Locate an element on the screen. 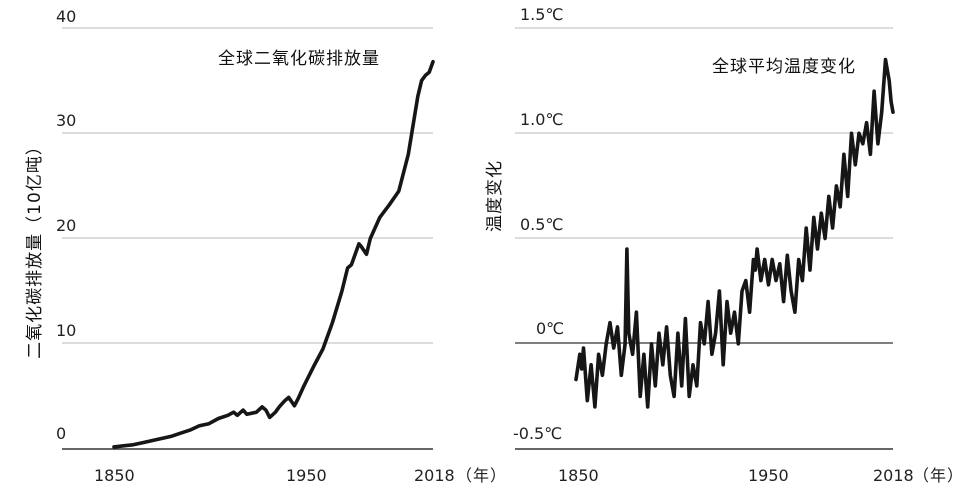  y-tick-label: 20 is located at coordinates (66, 225).